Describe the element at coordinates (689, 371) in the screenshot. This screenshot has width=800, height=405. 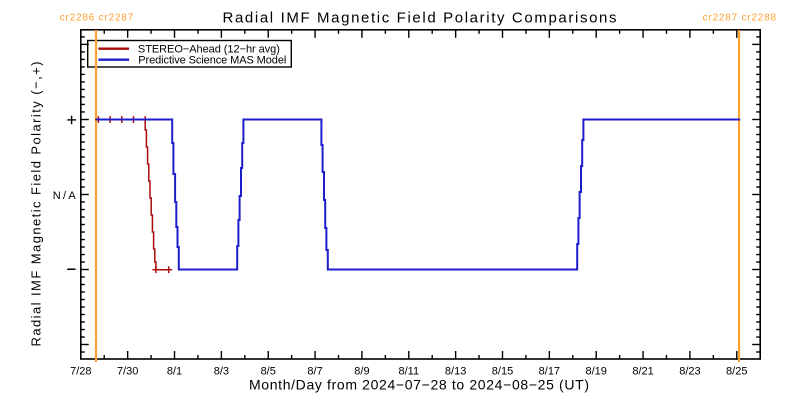
I see `svg-text: 8/23` at that location.